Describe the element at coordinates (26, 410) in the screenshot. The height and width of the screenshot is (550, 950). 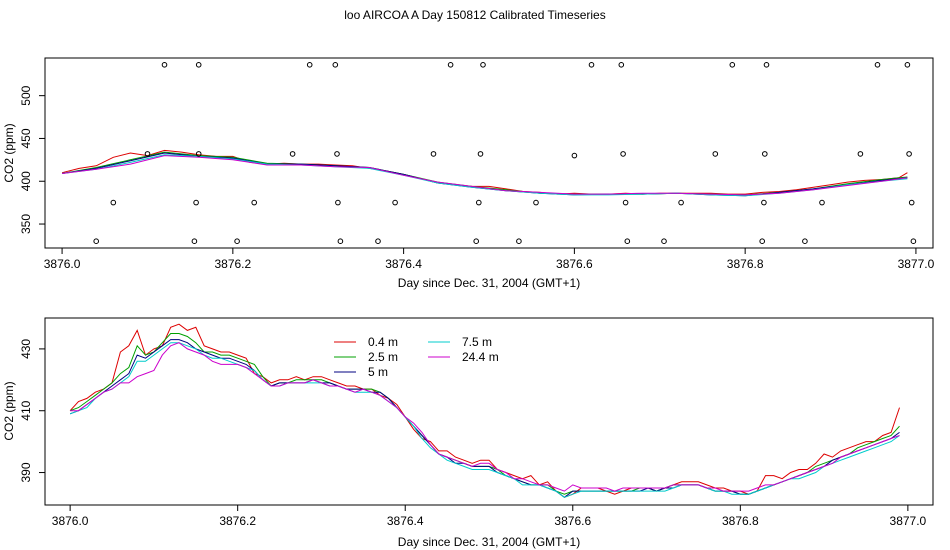
I see `y-tick-label: 410` at that location.